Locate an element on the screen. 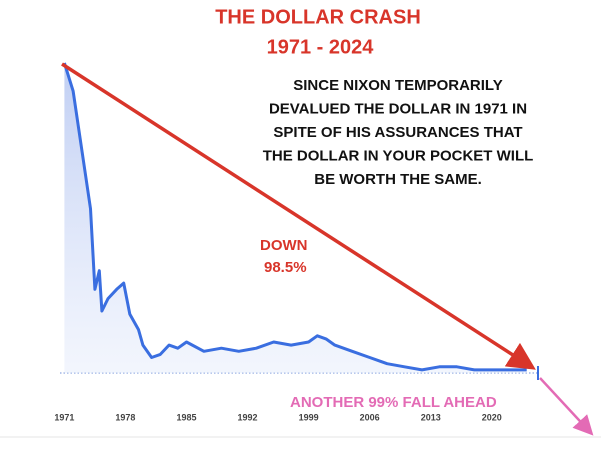 The image size is (601, 451). drop-label: DOWN is located at coordinates (284, 245).